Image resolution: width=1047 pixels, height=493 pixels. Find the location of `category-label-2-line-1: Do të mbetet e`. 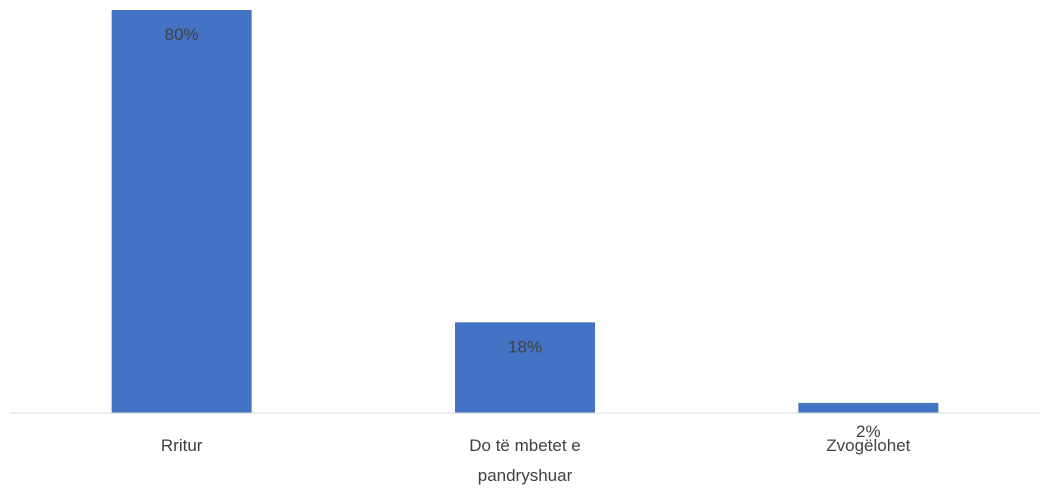

category-label-2-line-1: Do të mbetet e is located at coordinates (525, 445).